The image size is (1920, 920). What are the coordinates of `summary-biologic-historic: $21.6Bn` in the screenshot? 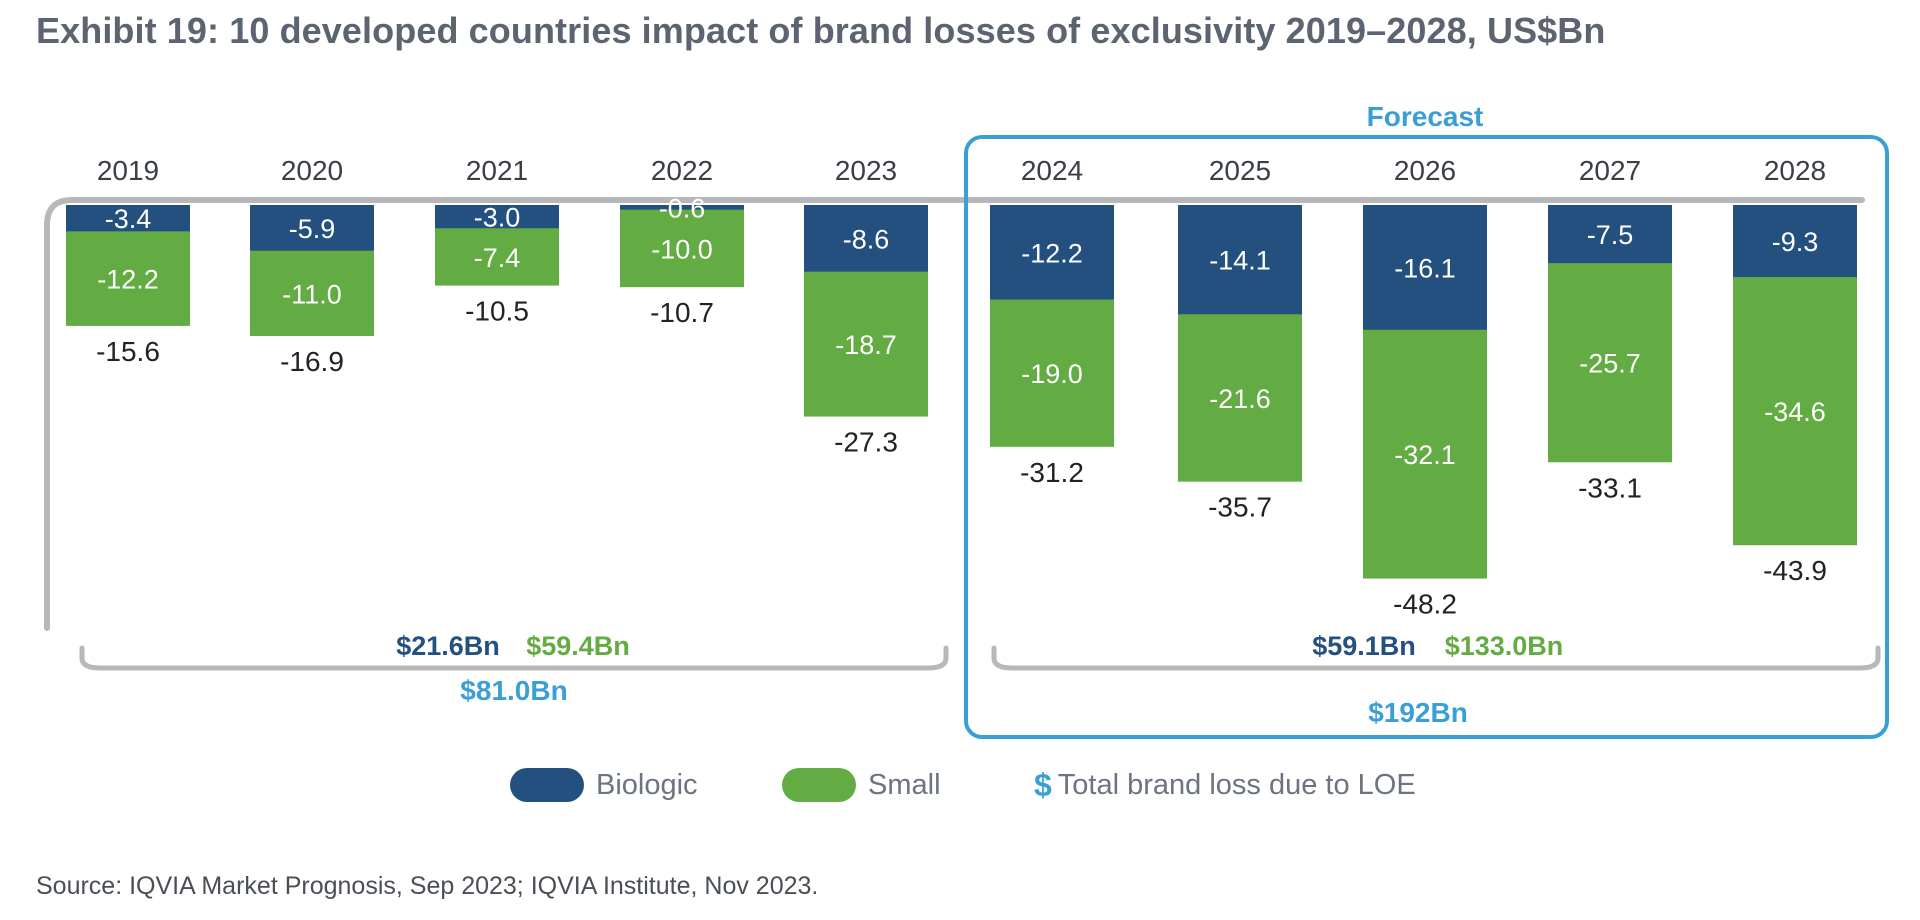 It's located at (448, 646).